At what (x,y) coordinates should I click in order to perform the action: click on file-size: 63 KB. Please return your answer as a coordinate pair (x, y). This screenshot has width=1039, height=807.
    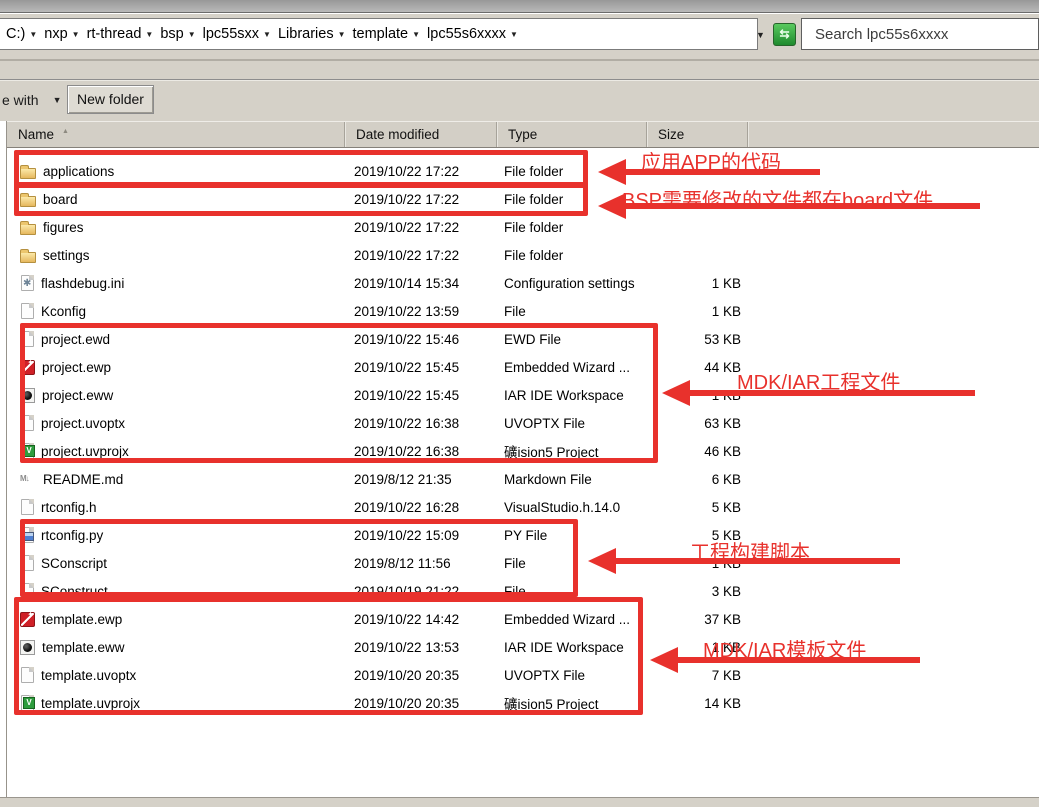
    Looking at the image, I should click on (722, 423).